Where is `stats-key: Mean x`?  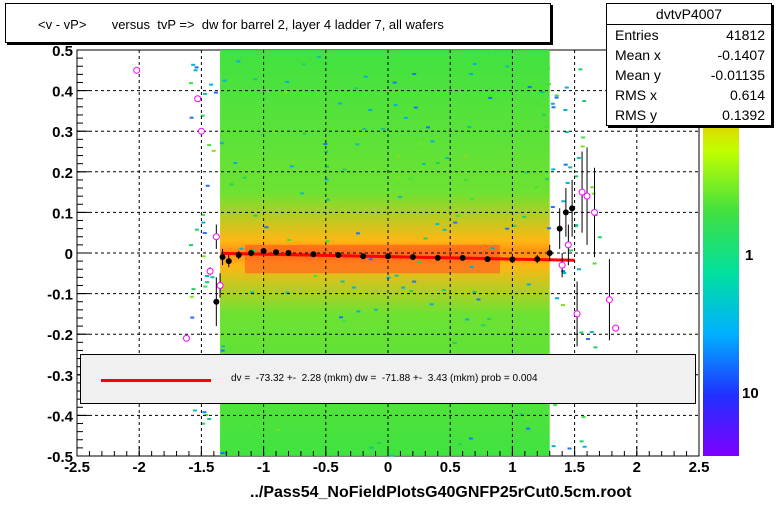
stats-key: Mean x is located at coordinates (638, 55).